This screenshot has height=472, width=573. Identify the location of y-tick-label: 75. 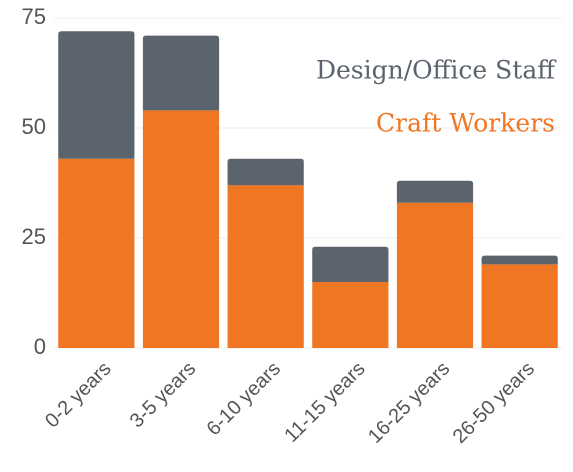
(34, 16).